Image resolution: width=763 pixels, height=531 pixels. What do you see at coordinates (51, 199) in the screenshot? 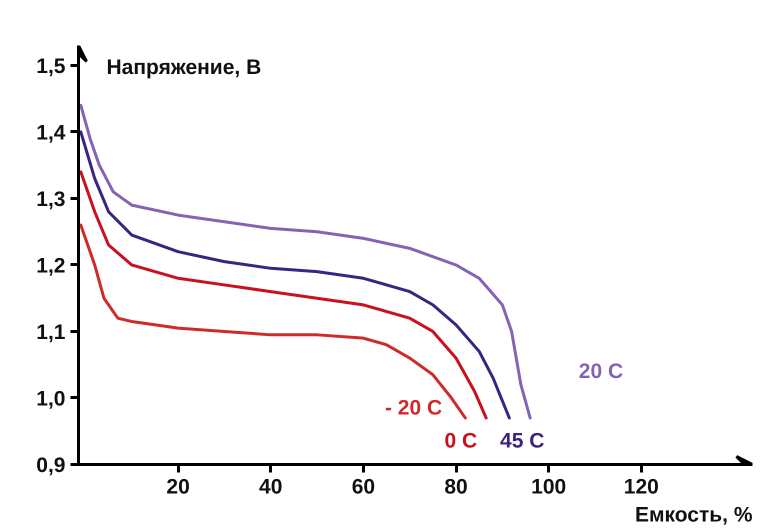
I see `y-tick-label: 1,3` at bounding box center [51, 199].